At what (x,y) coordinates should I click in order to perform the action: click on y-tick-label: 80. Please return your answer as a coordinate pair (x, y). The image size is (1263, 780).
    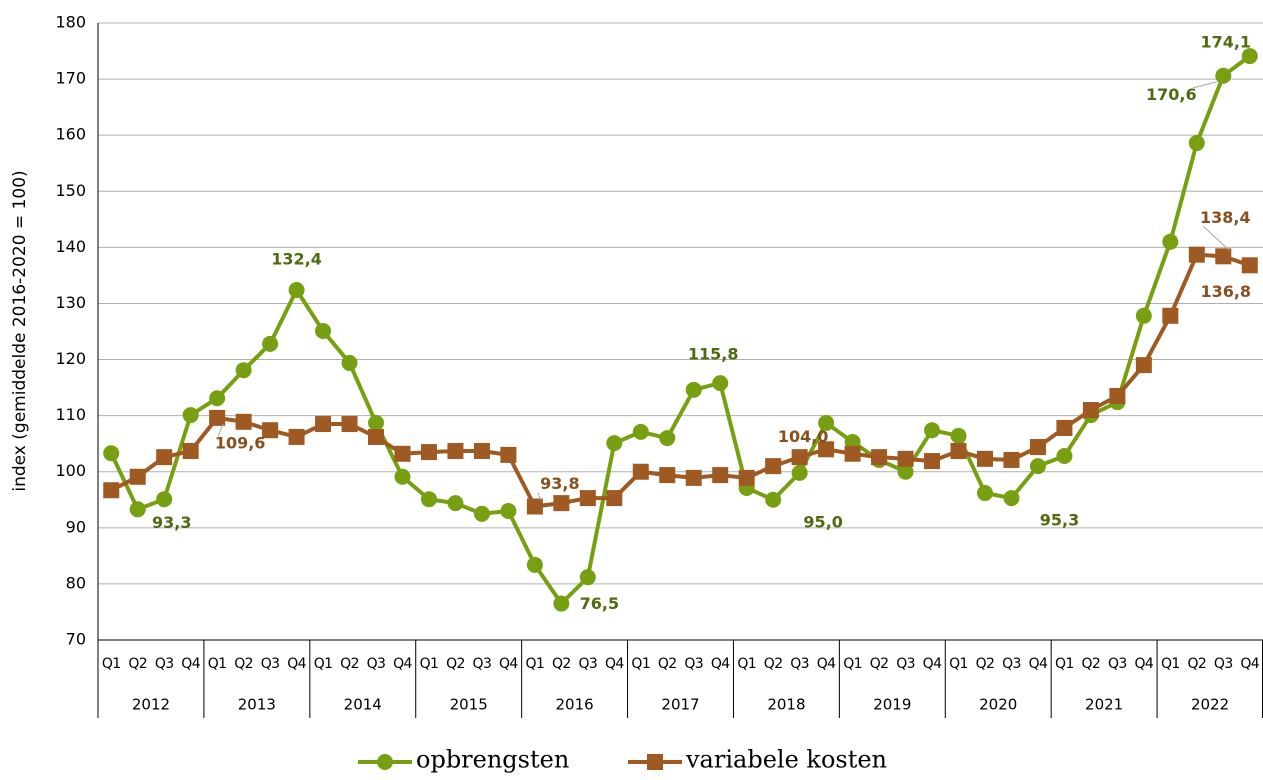
    Looking at the image, I should click on (76, 582).